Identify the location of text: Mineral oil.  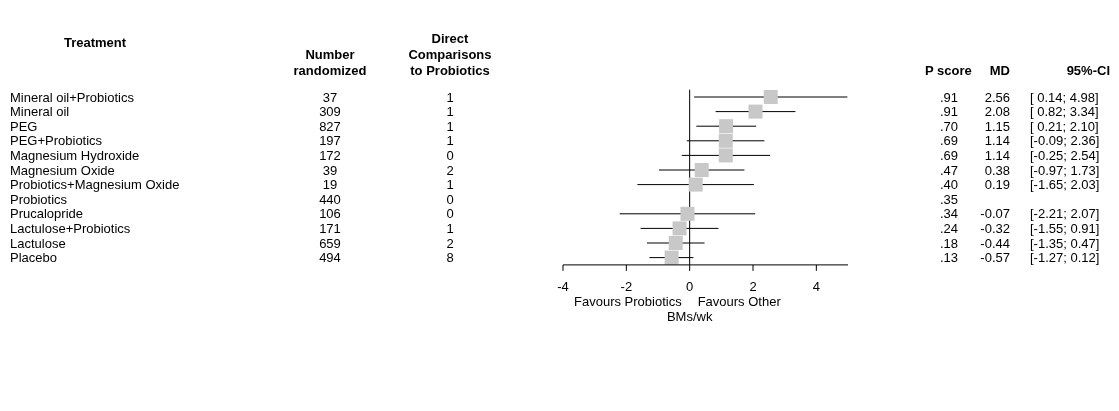
(40, 112).